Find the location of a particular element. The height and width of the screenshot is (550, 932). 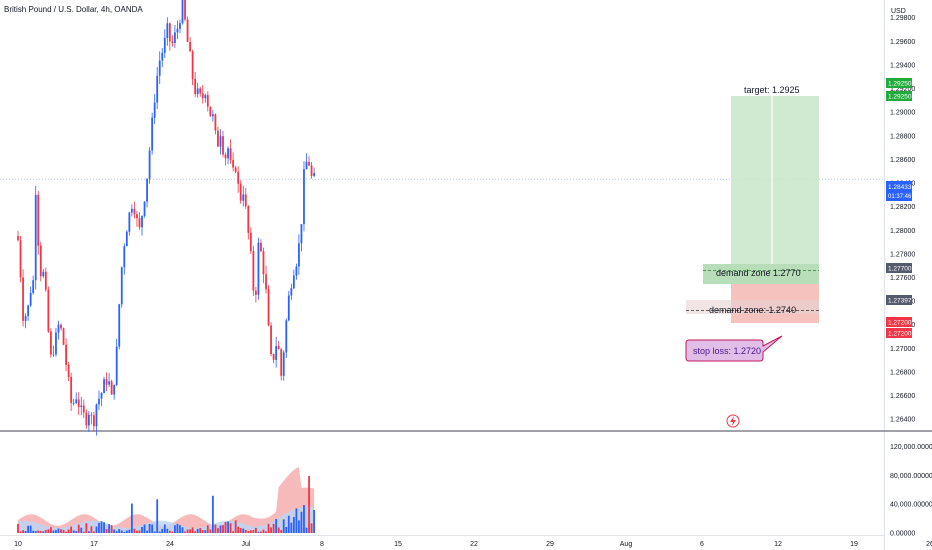

time-tick-label: 29 is located at coordinates (550, 544).